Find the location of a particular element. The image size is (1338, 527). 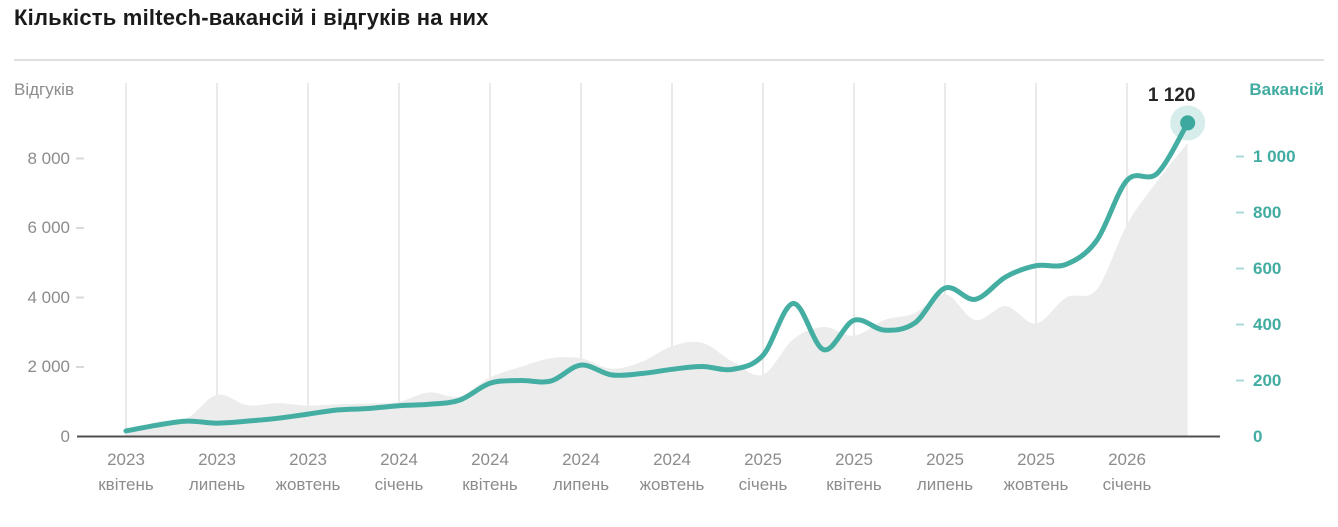

endpoint-marker is located at coordinates (1188, 123).